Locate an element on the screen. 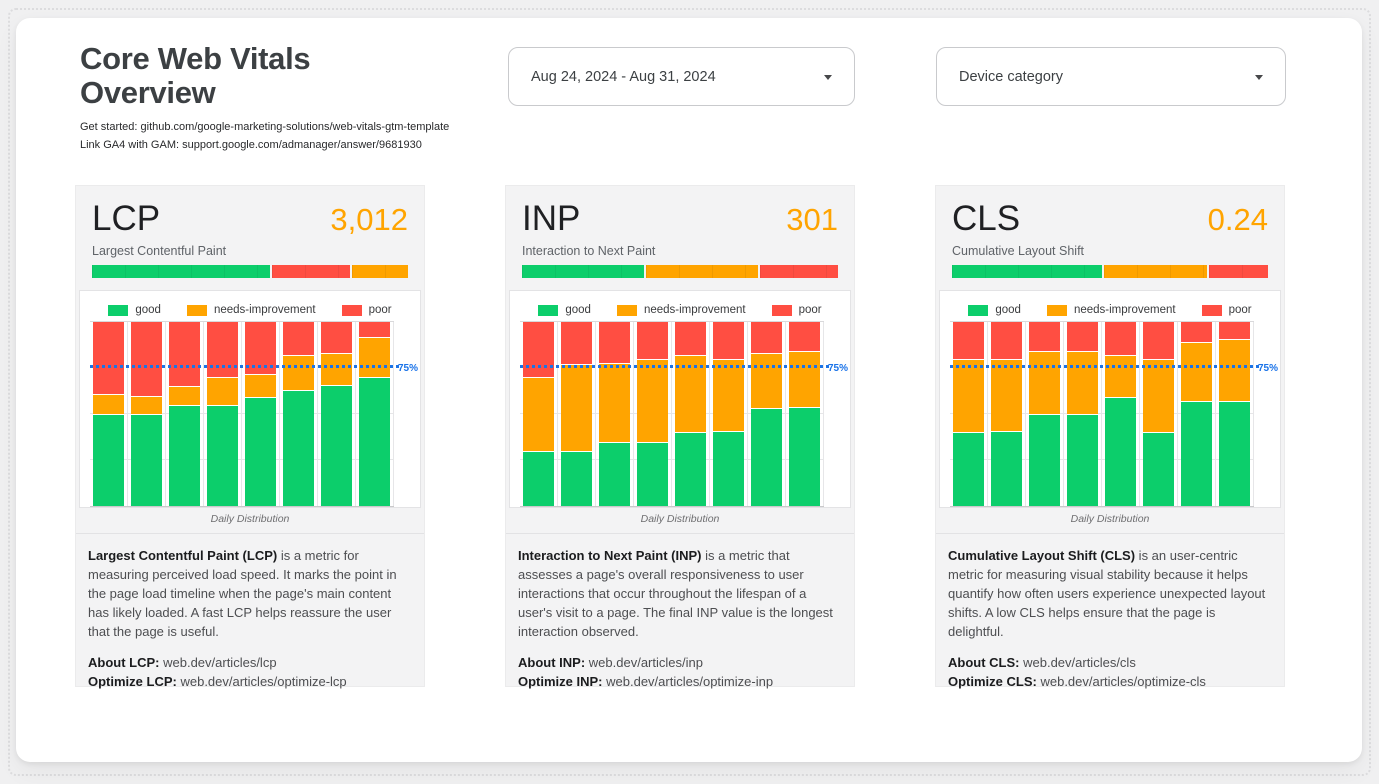 The width and height of the screenshot is (1379, 784). legend-label-good: good is located at coordinates (578, 310).